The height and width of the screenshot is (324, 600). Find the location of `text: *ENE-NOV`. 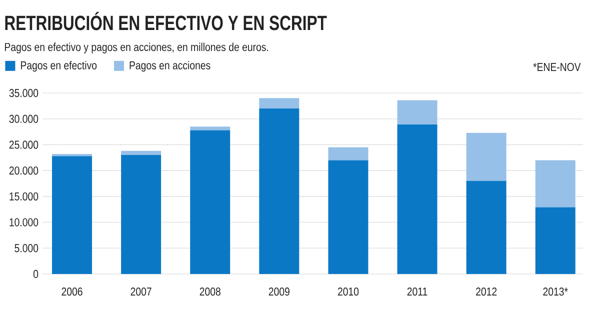

text: *ENE-NOV is located at coordinates (557, 67).